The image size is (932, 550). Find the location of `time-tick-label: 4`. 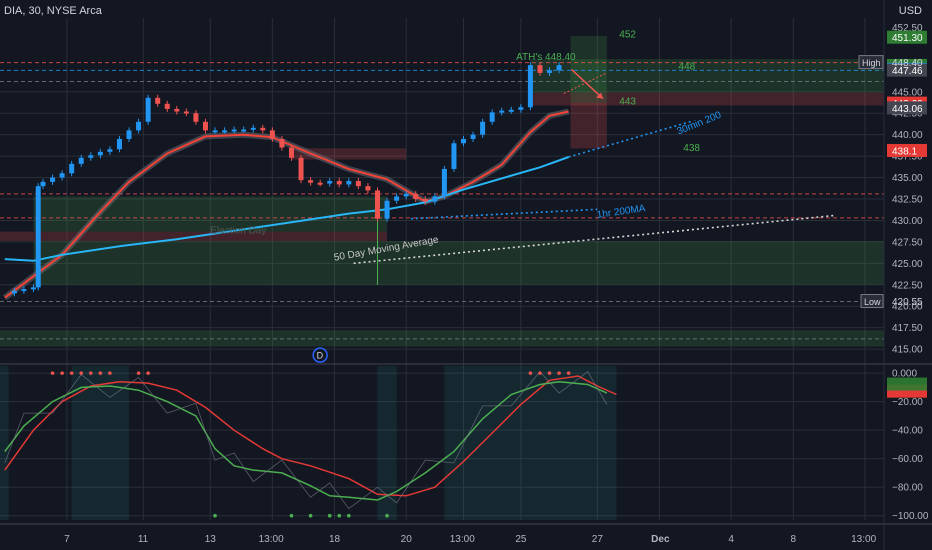

time-tick-label: 4 is located at coordinates (731, 539).